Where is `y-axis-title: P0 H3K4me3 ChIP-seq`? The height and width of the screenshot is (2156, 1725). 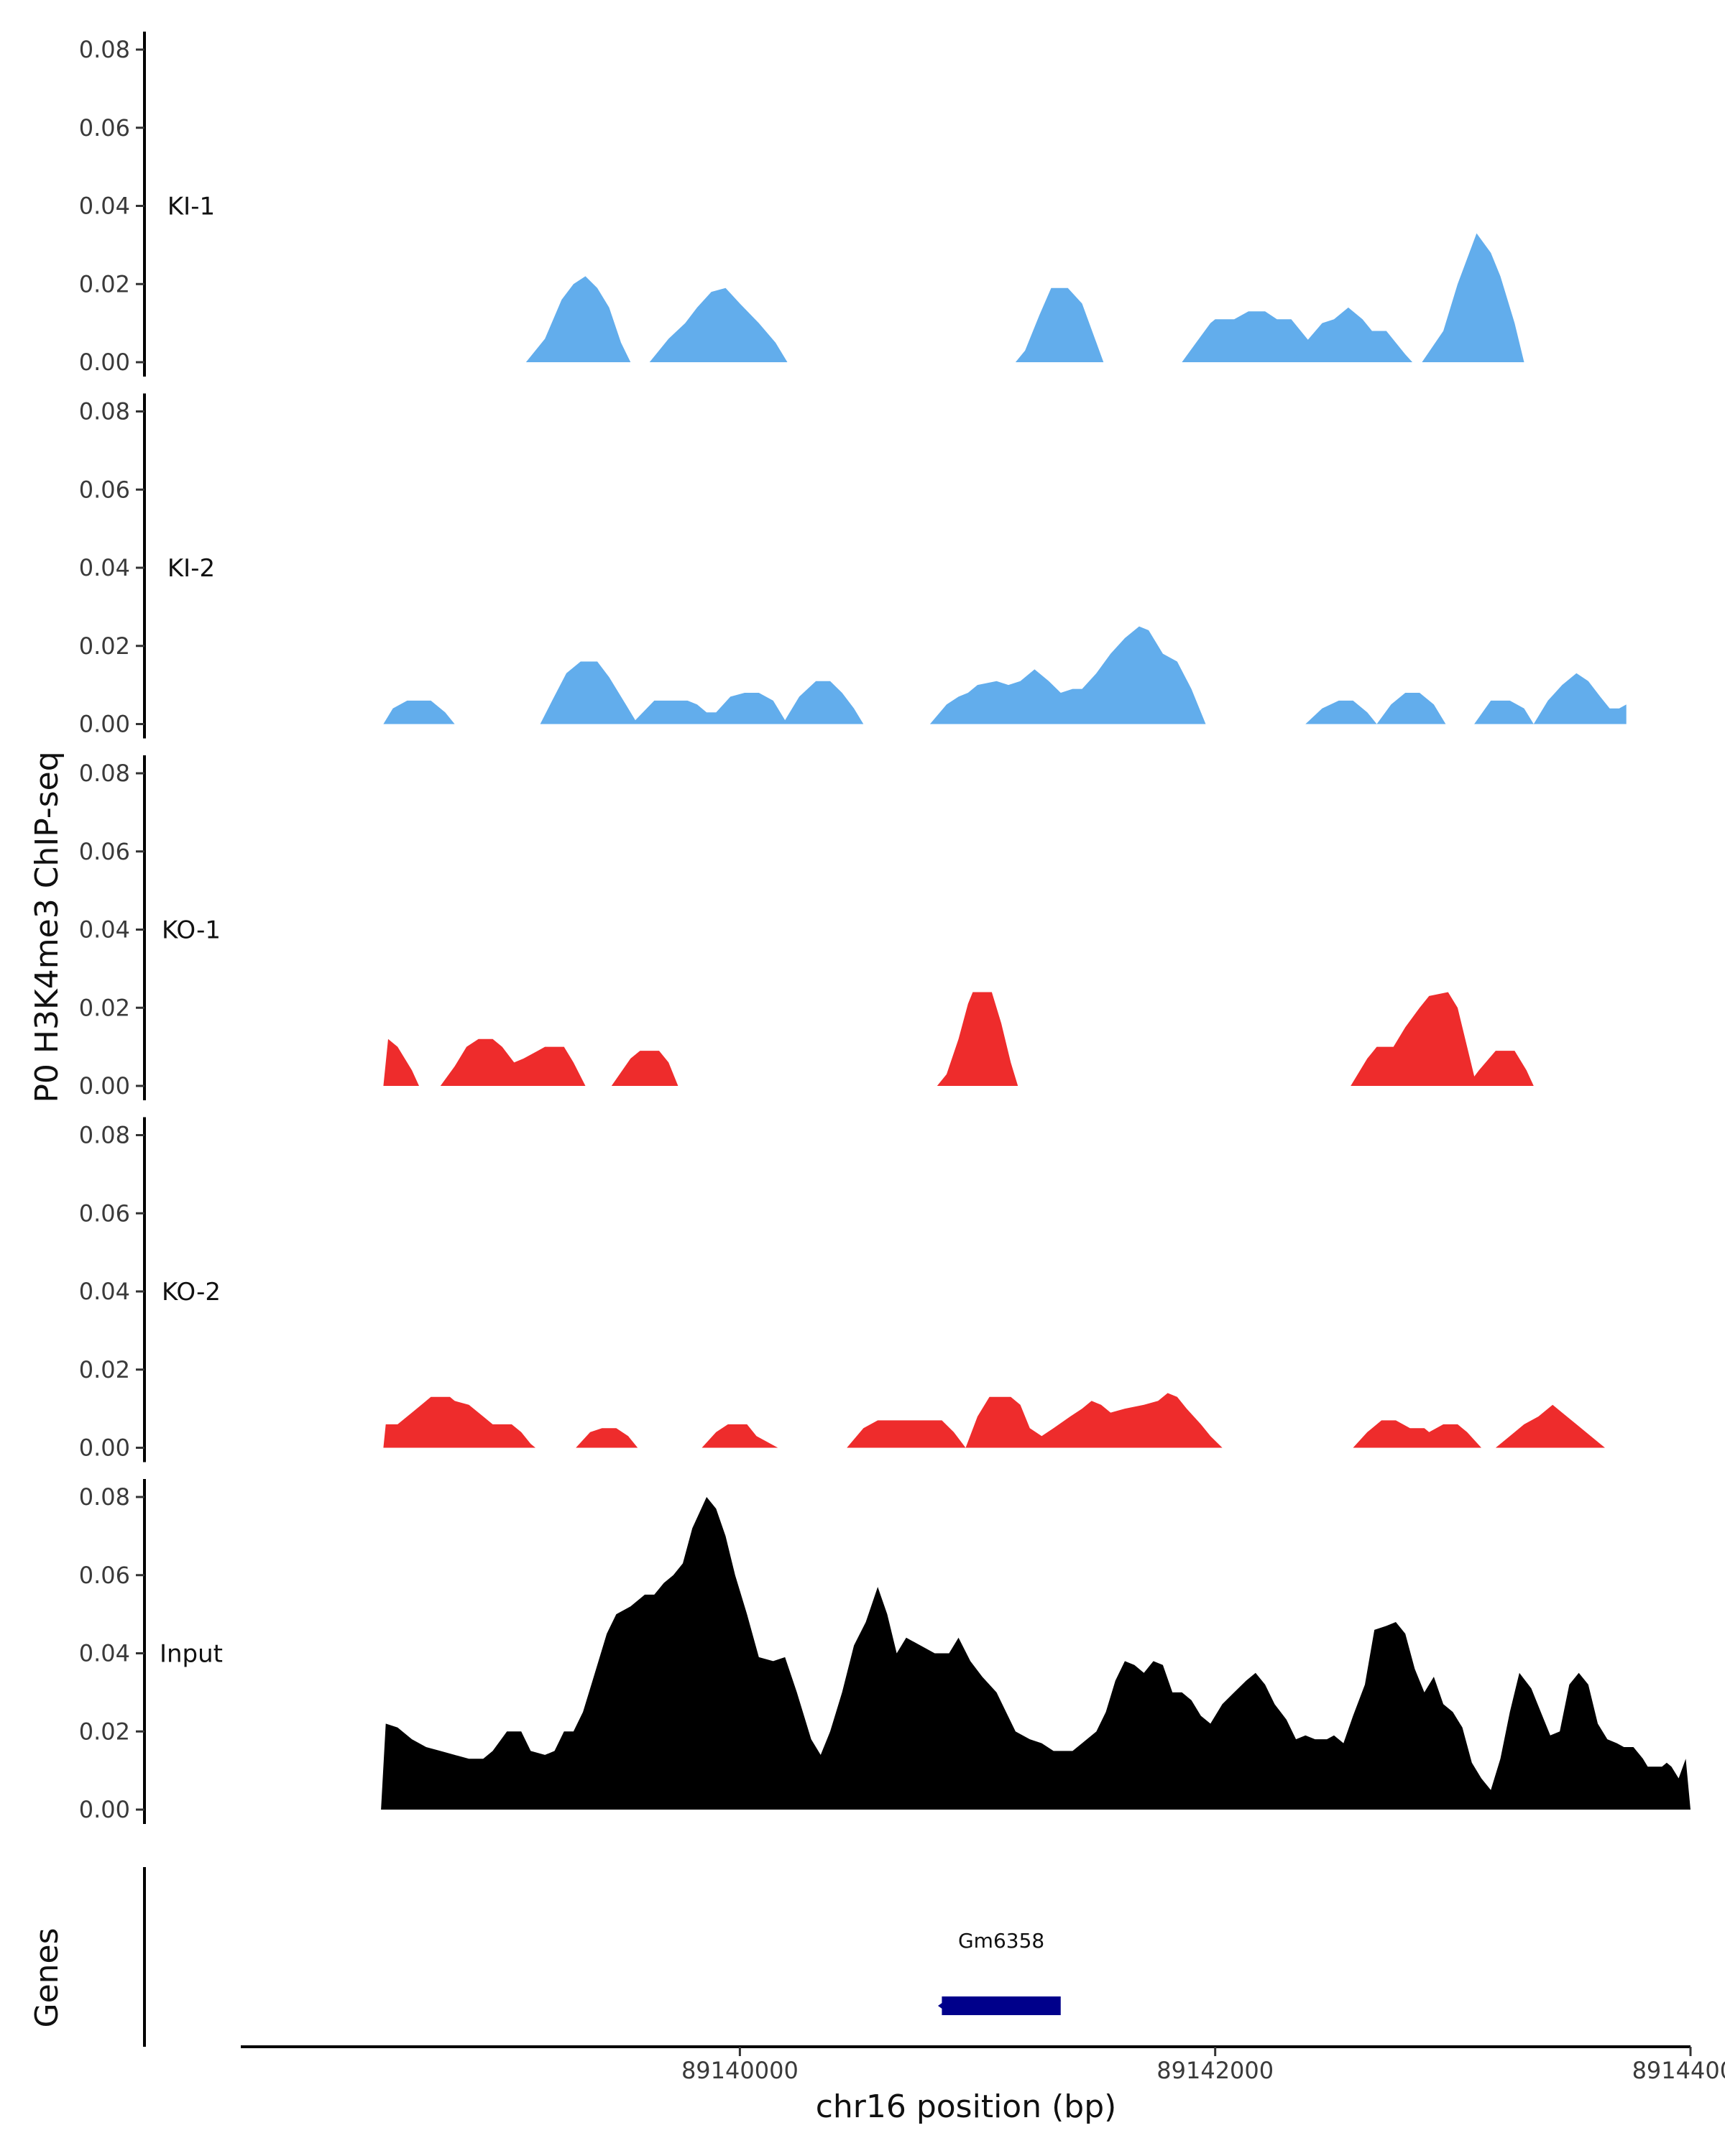 y-axis-title: P0 H3K4me3 ChIP-seq is located at coordinates (47, 927).